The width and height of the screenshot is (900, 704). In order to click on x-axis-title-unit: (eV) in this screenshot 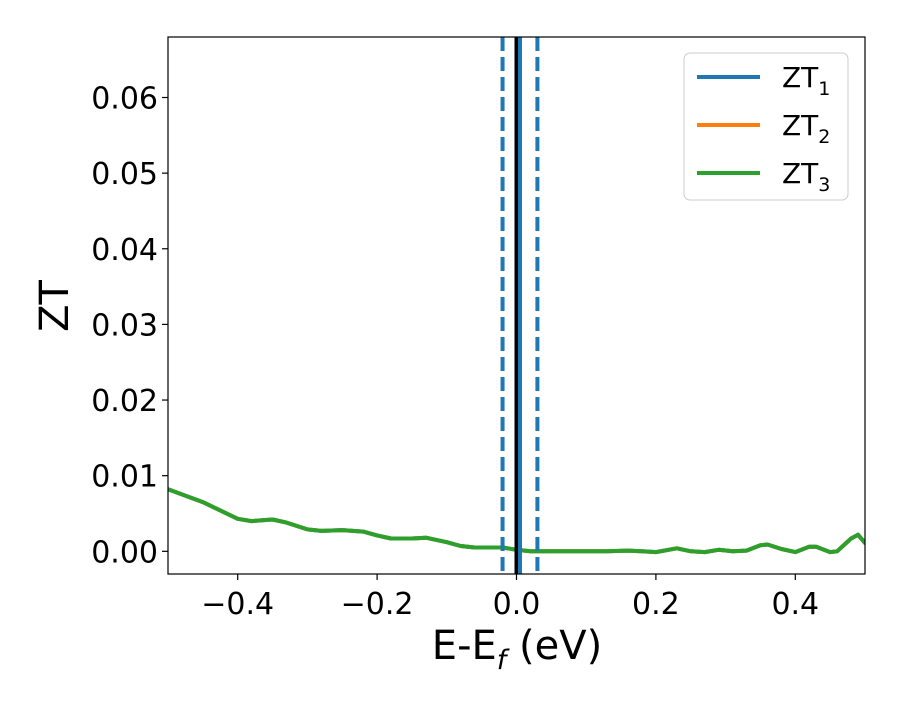, I will do `click(560, 646)`.